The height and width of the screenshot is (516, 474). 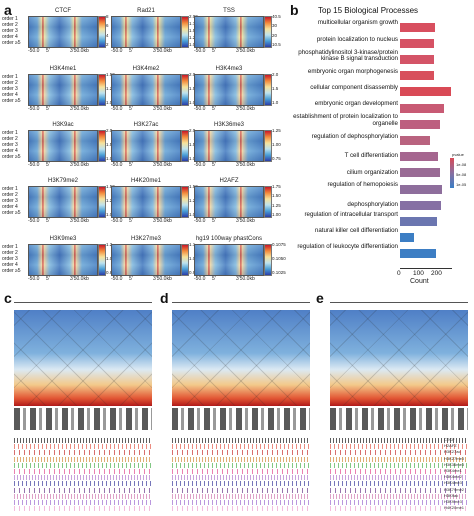 What do you see at coordinates (11, 101) in the screenshot?
I see `heatmap-row-label: order ≥5` at bounding box center [11, 101].